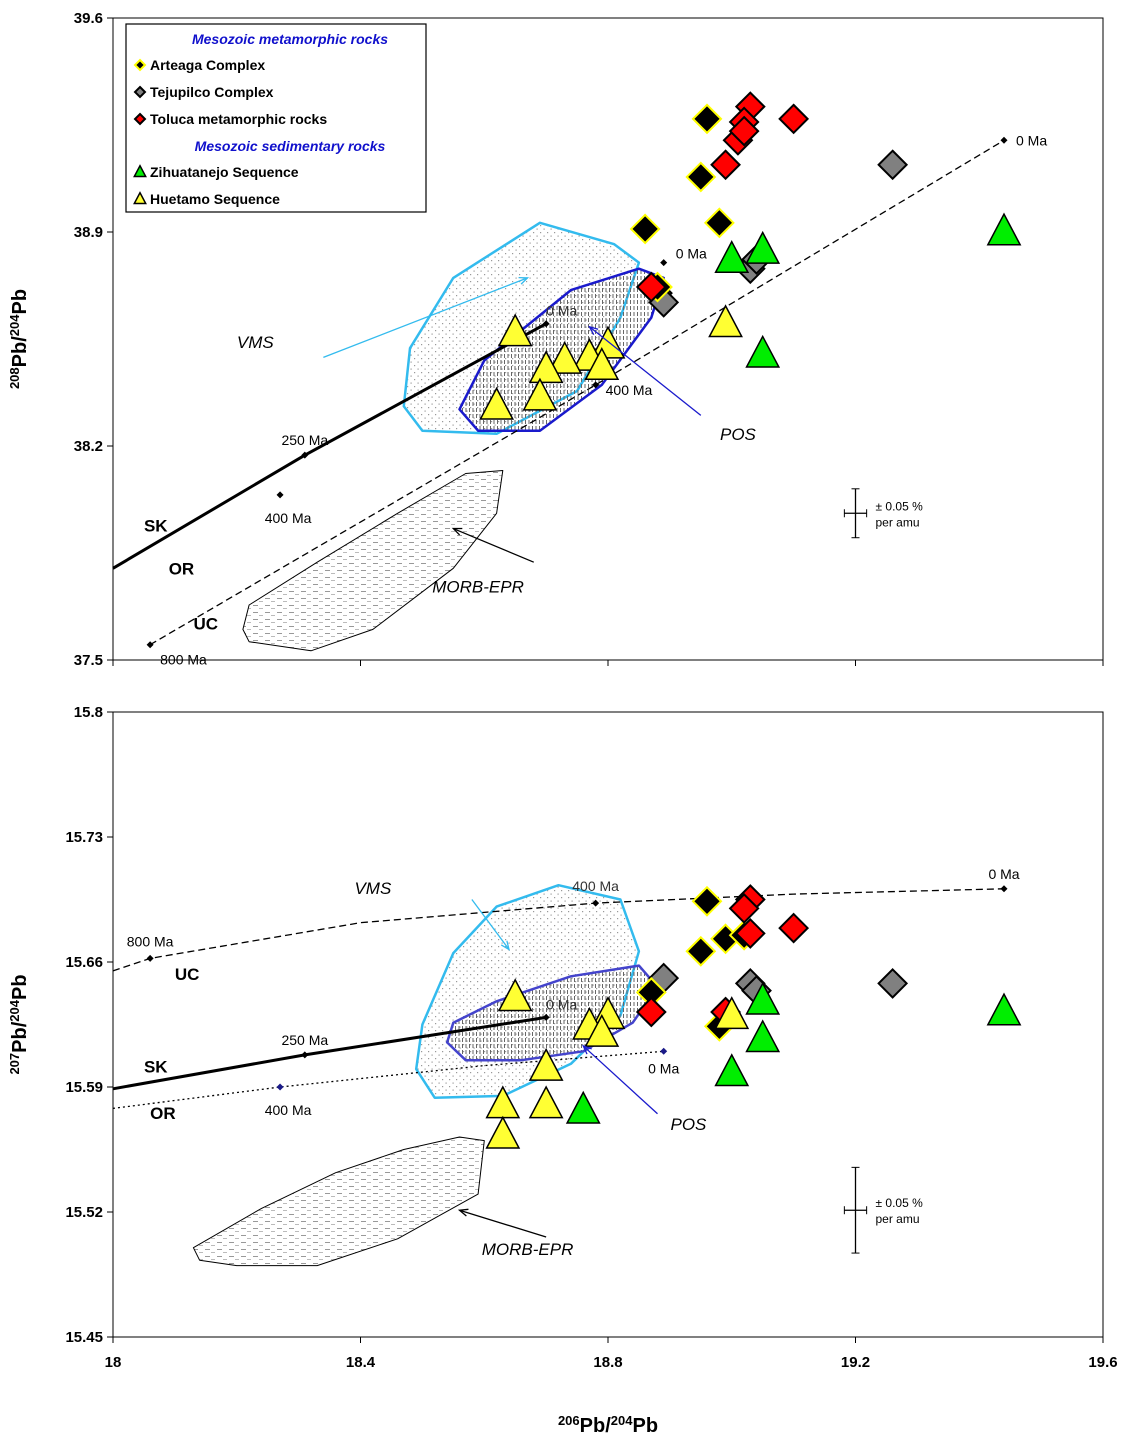 The image size is (1128, 1445). Describe the element at coordinates (207, 65) in the screenshot. I see `legend-label-arteaga: Arteaga Complex` at that location.